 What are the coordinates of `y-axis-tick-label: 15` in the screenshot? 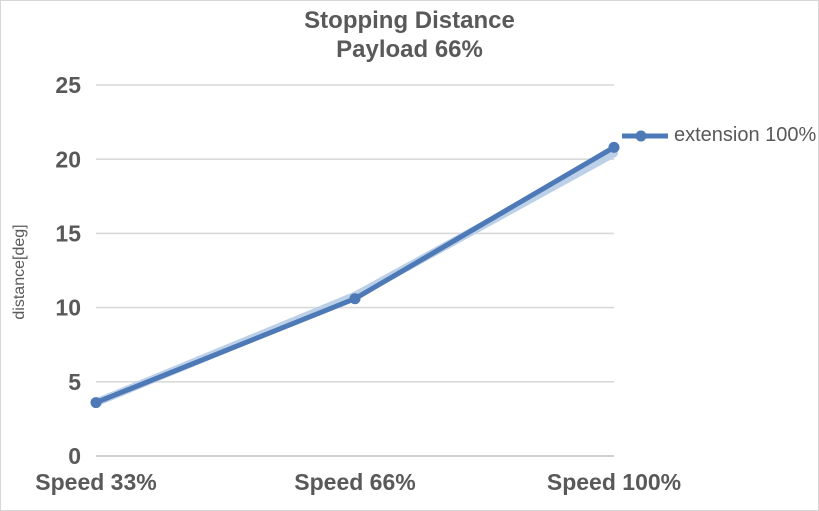 It's located at (68, 233).